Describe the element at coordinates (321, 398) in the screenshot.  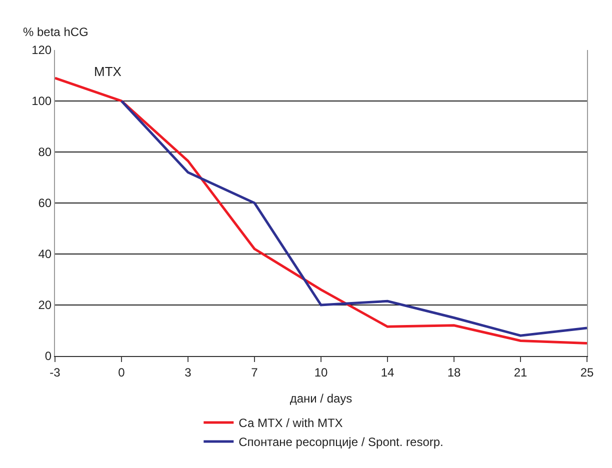
I see `x-axis-title: дани / days` at that location.